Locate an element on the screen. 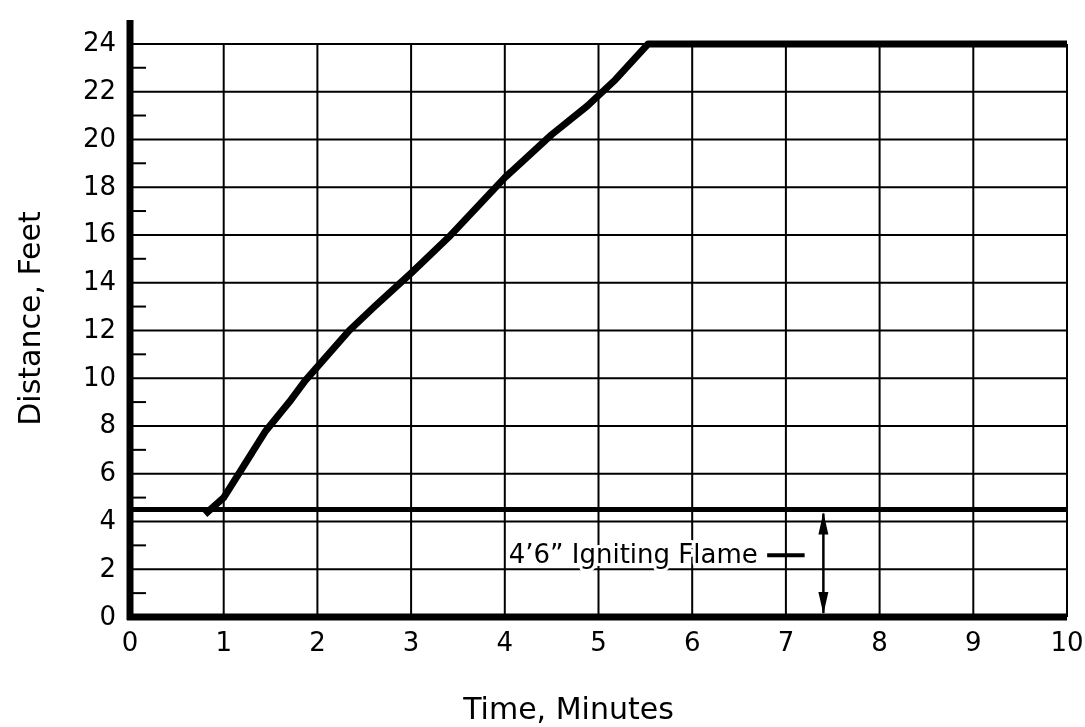 The image size is (1085, 727). y-tick-label: 16 is located at coordinates (99, 233).